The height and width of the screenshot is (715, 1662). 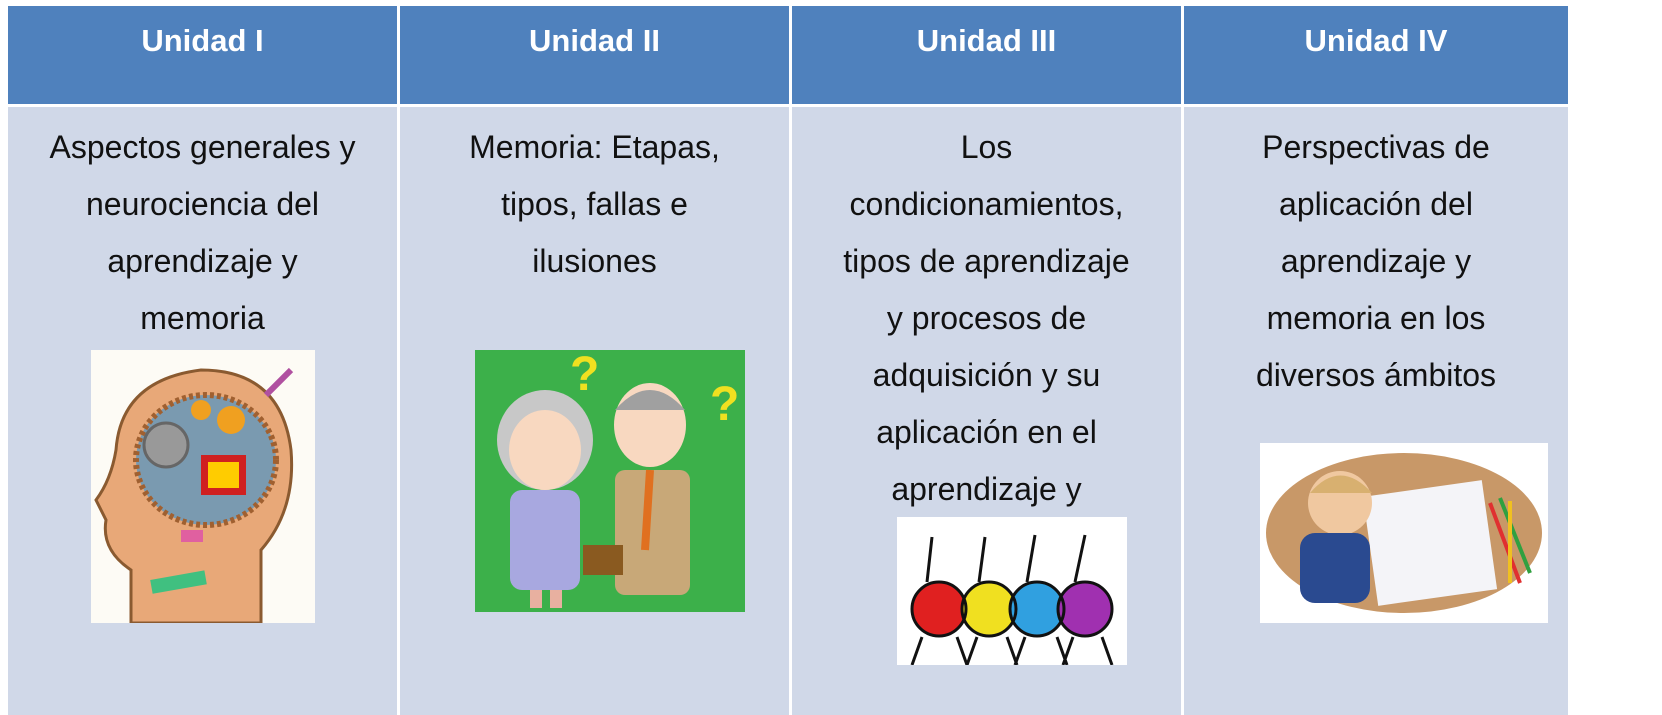 I want to click on text-line: aplicación en el, so click(x=986, y=432).